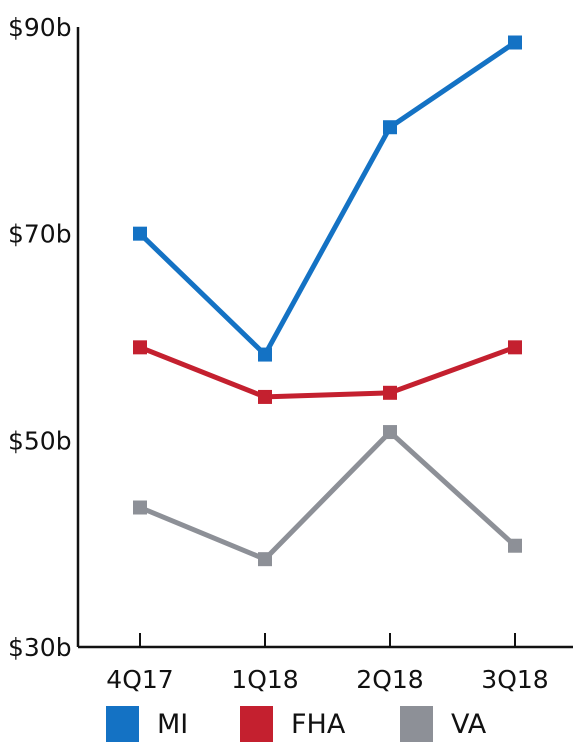 The image size is (573, 742). Describe the element at coordinates (514, 679) in the screenshot. I see `x-tick-label: 3Q18` at that location.